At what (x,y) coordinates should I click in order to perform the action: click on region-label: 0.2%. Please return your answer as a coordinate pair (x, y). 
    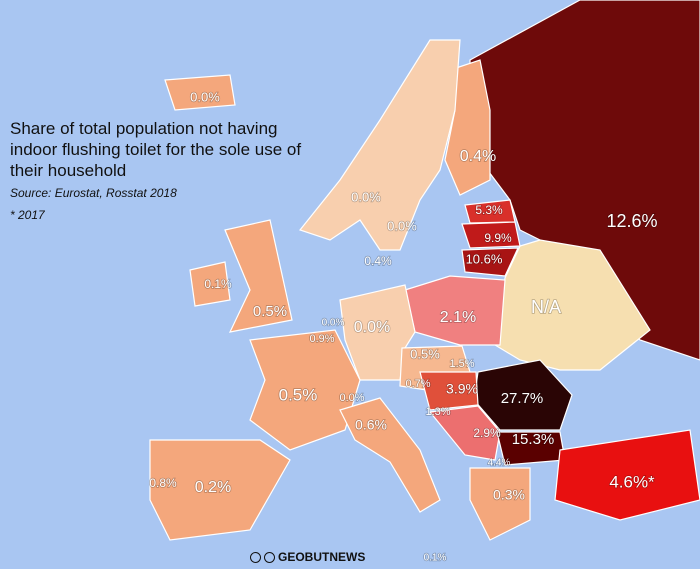
    Looking at the image, I should click on (213, 487).